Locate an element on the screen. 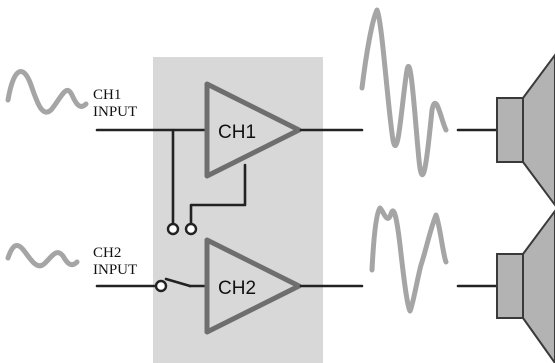  ch1-input-waveform is located at coordinates (47, 92).